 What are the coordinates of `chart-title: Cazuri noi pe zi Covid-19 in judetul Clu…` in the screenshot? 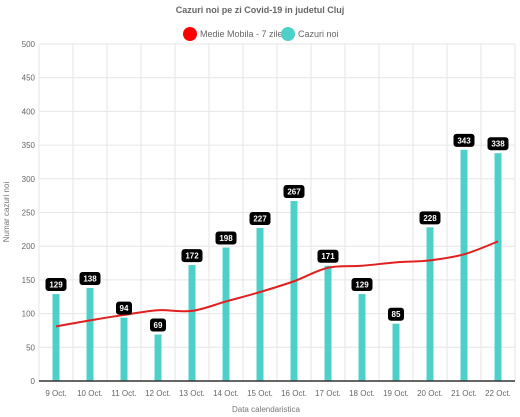 It's located at (260, 10).